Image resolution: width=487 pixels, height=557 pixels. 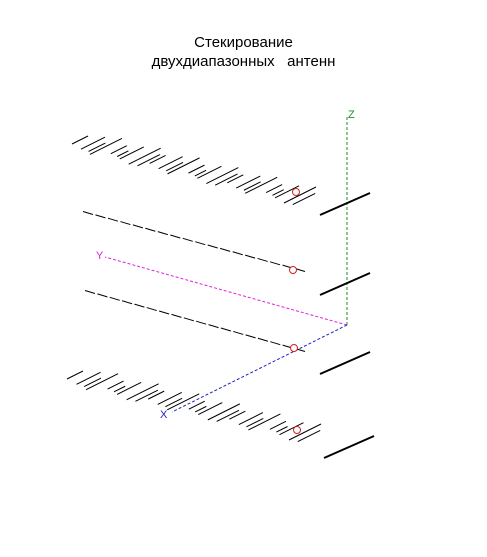 What do you see at coordinates (351, 115) in the screenshot?
I see `z-label: Z` at bounding box center [351, 115].